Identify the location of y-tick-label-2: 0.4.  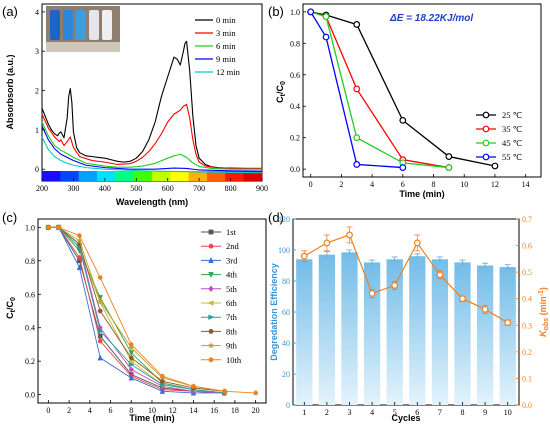
(30, 328).